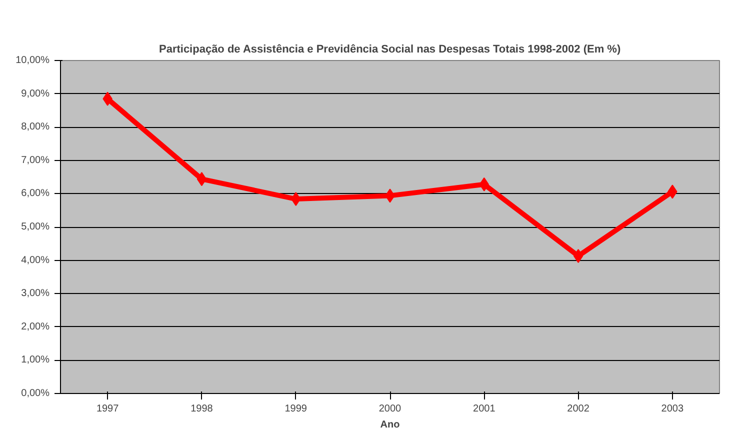 This screenshot has height=433, width=729. I want to click on chart-title: Participação de Assistência e Previdência Social nas Despesas Totais 1998-2002 (Em %), so click(389, 50).